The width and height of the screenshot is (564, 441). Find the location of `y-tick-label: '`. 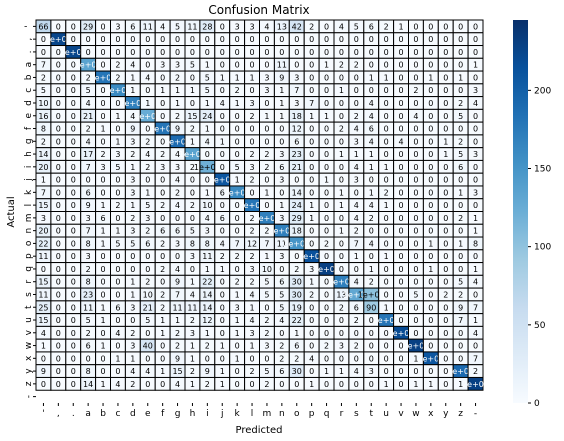

y-tick-label: ' is located at coordinates (29, 26).